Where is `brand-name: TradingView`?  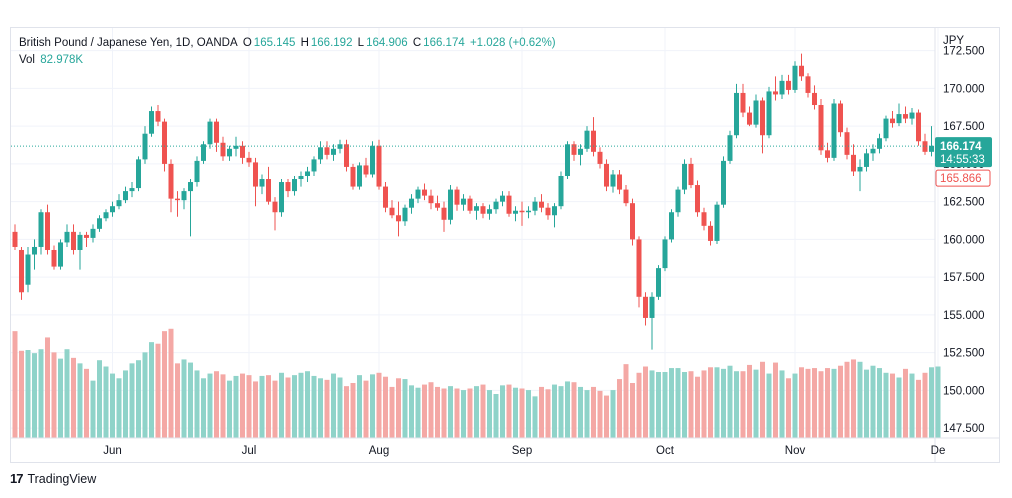
brand-name: TradingView is located at coordinates (62, 478).